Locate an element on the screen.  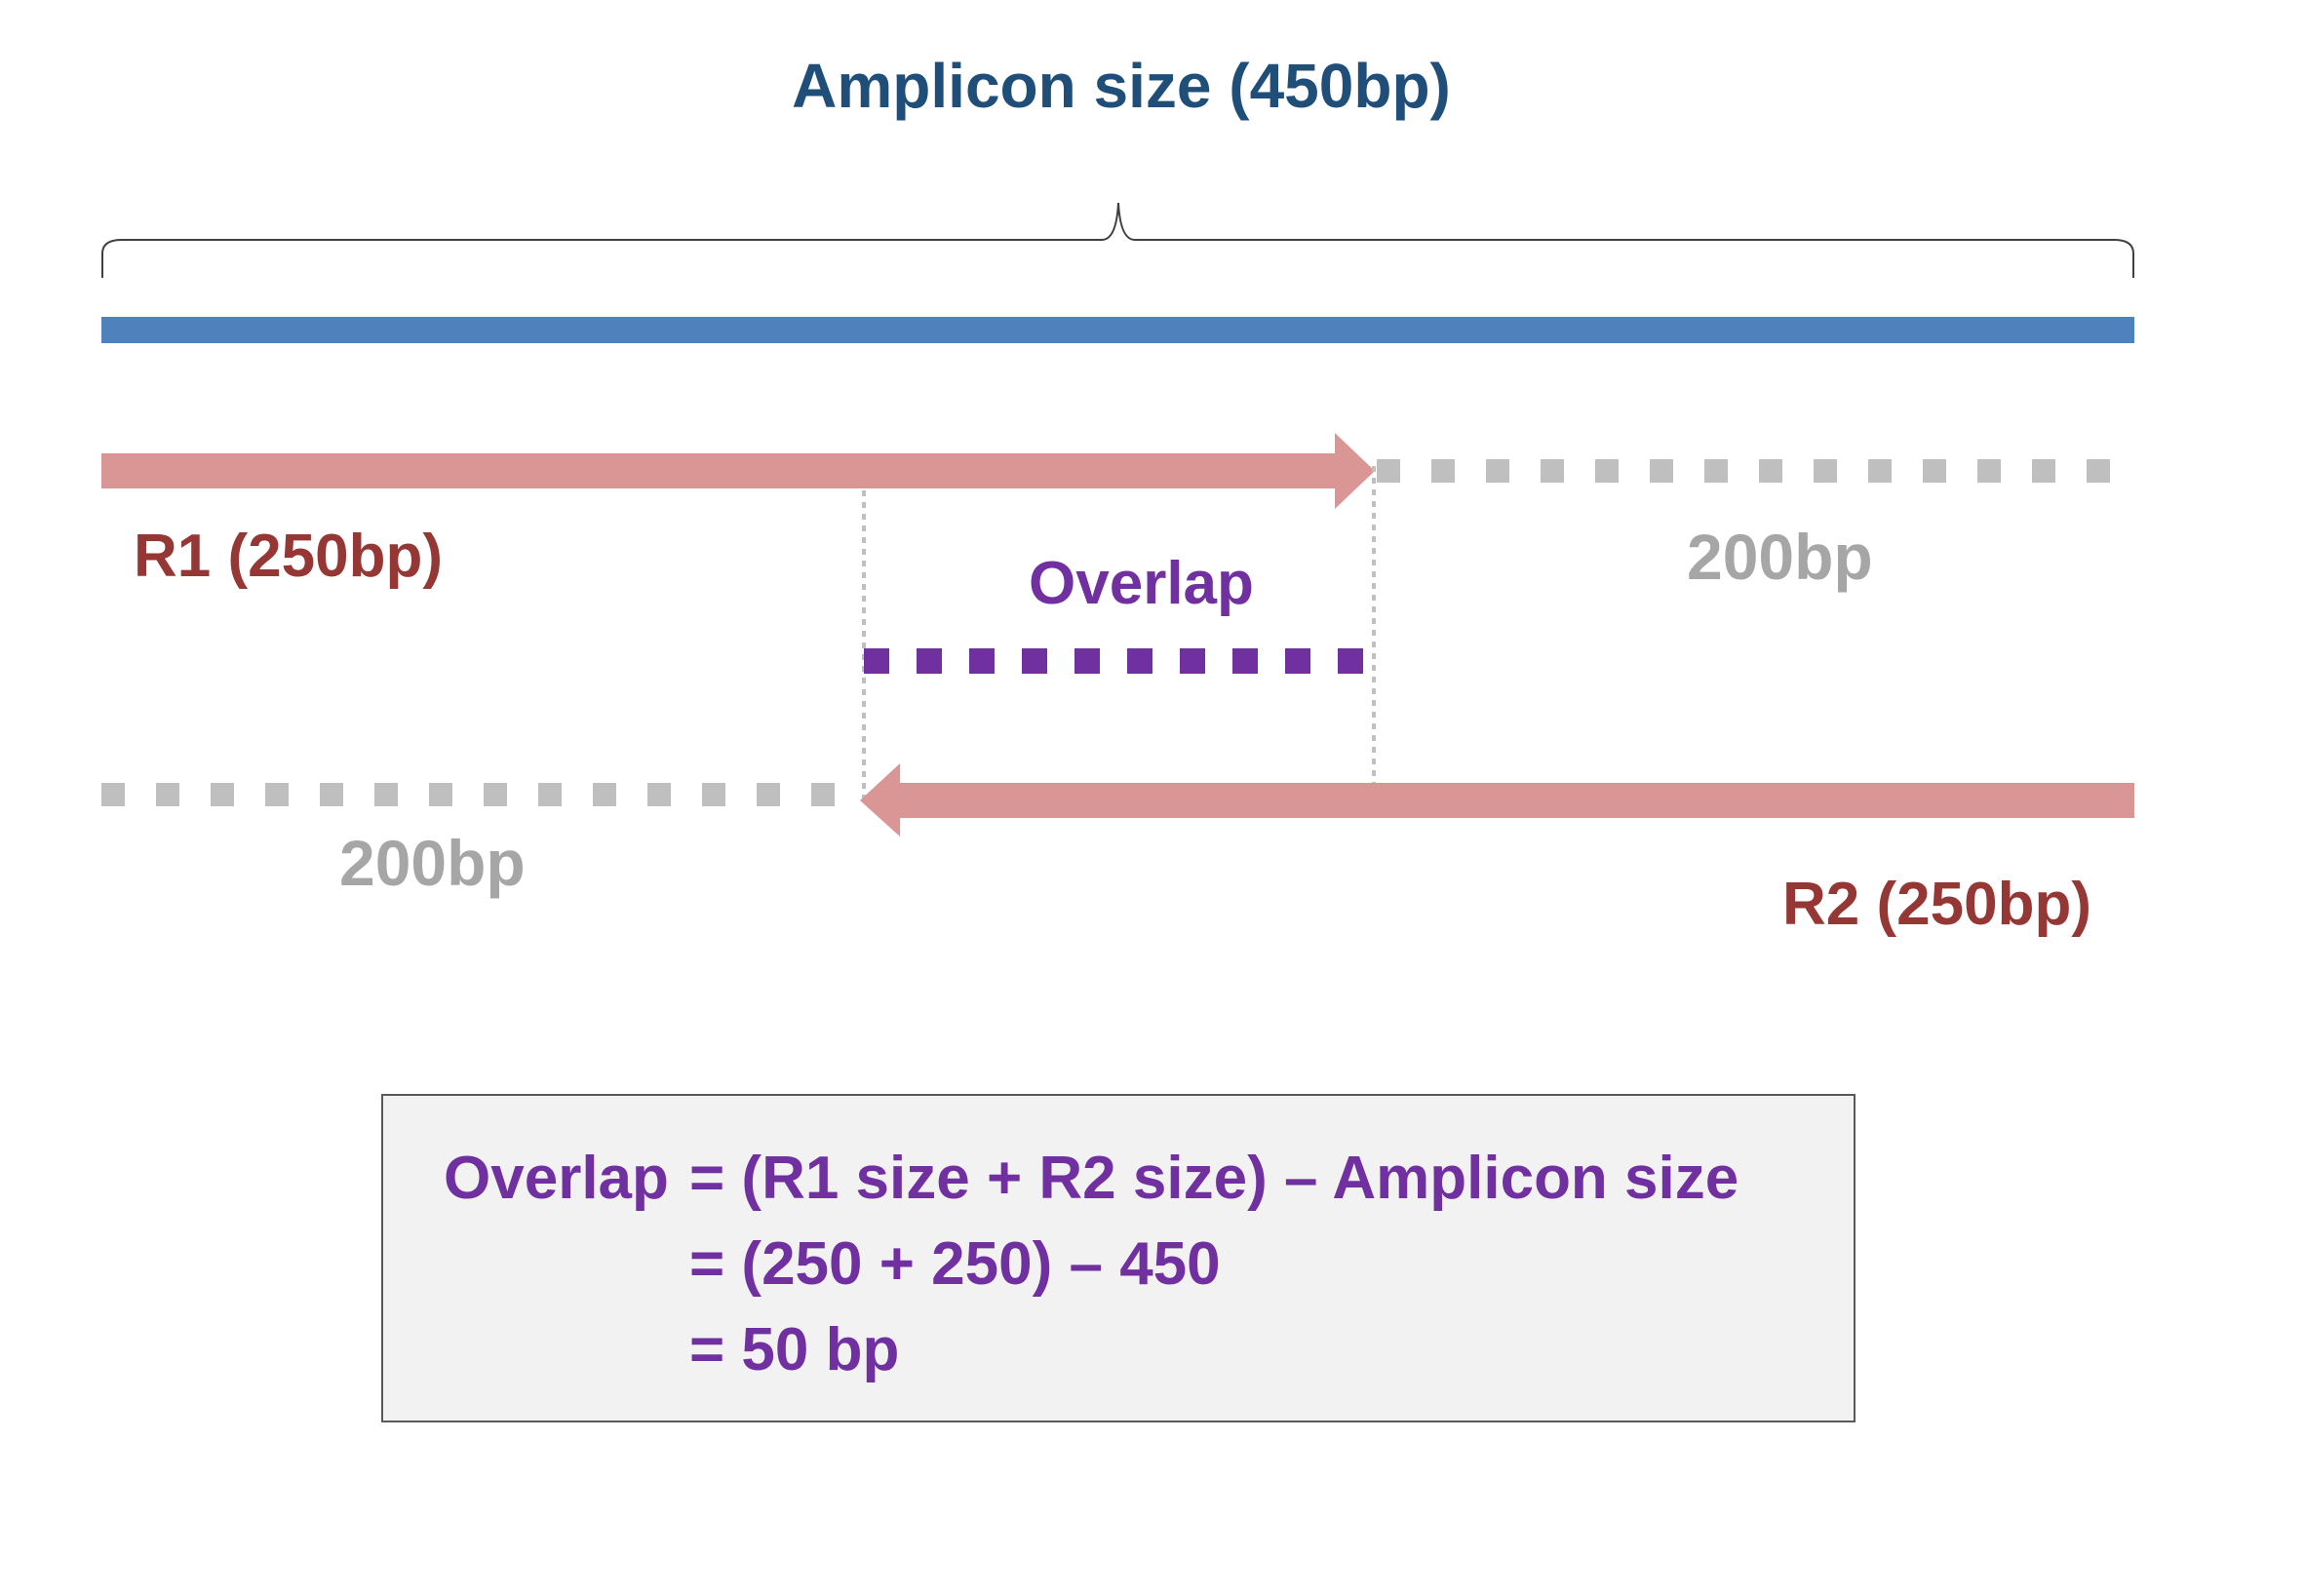
amplicon-brace is located at coordinates (1117, 240).